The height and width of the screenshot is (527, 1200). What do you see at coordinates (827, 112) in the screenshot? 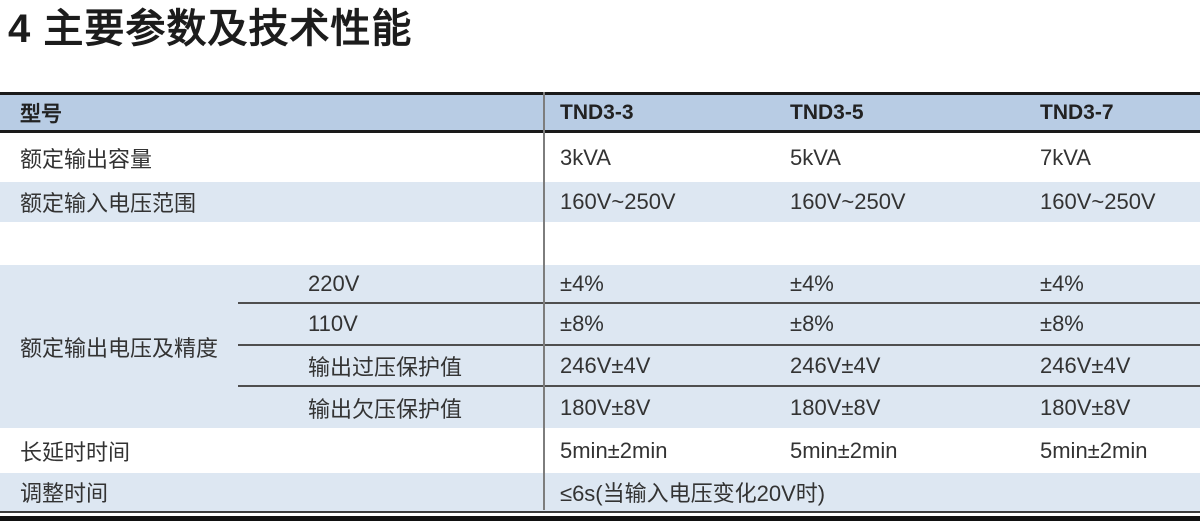
I see `header-column-tnd3-5: TND3-5` at bounding box center [827, 112].